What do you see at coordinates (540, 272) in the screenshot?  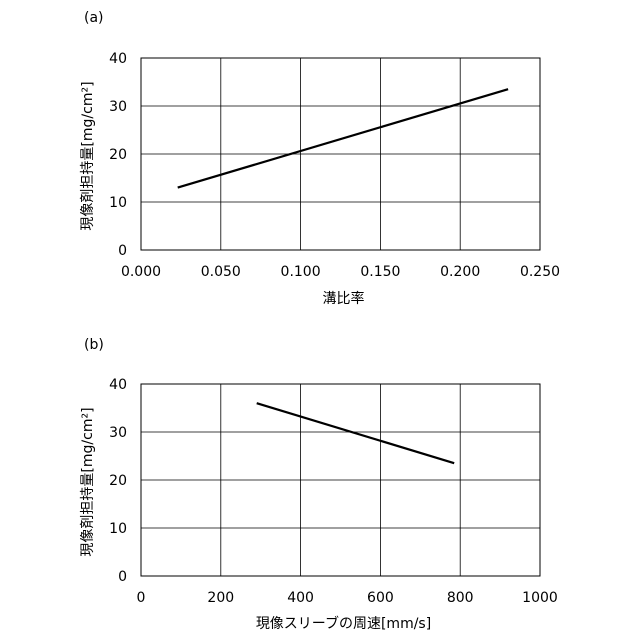 I see `x-tick-label: 0.250` at bounding box center [540, 272].